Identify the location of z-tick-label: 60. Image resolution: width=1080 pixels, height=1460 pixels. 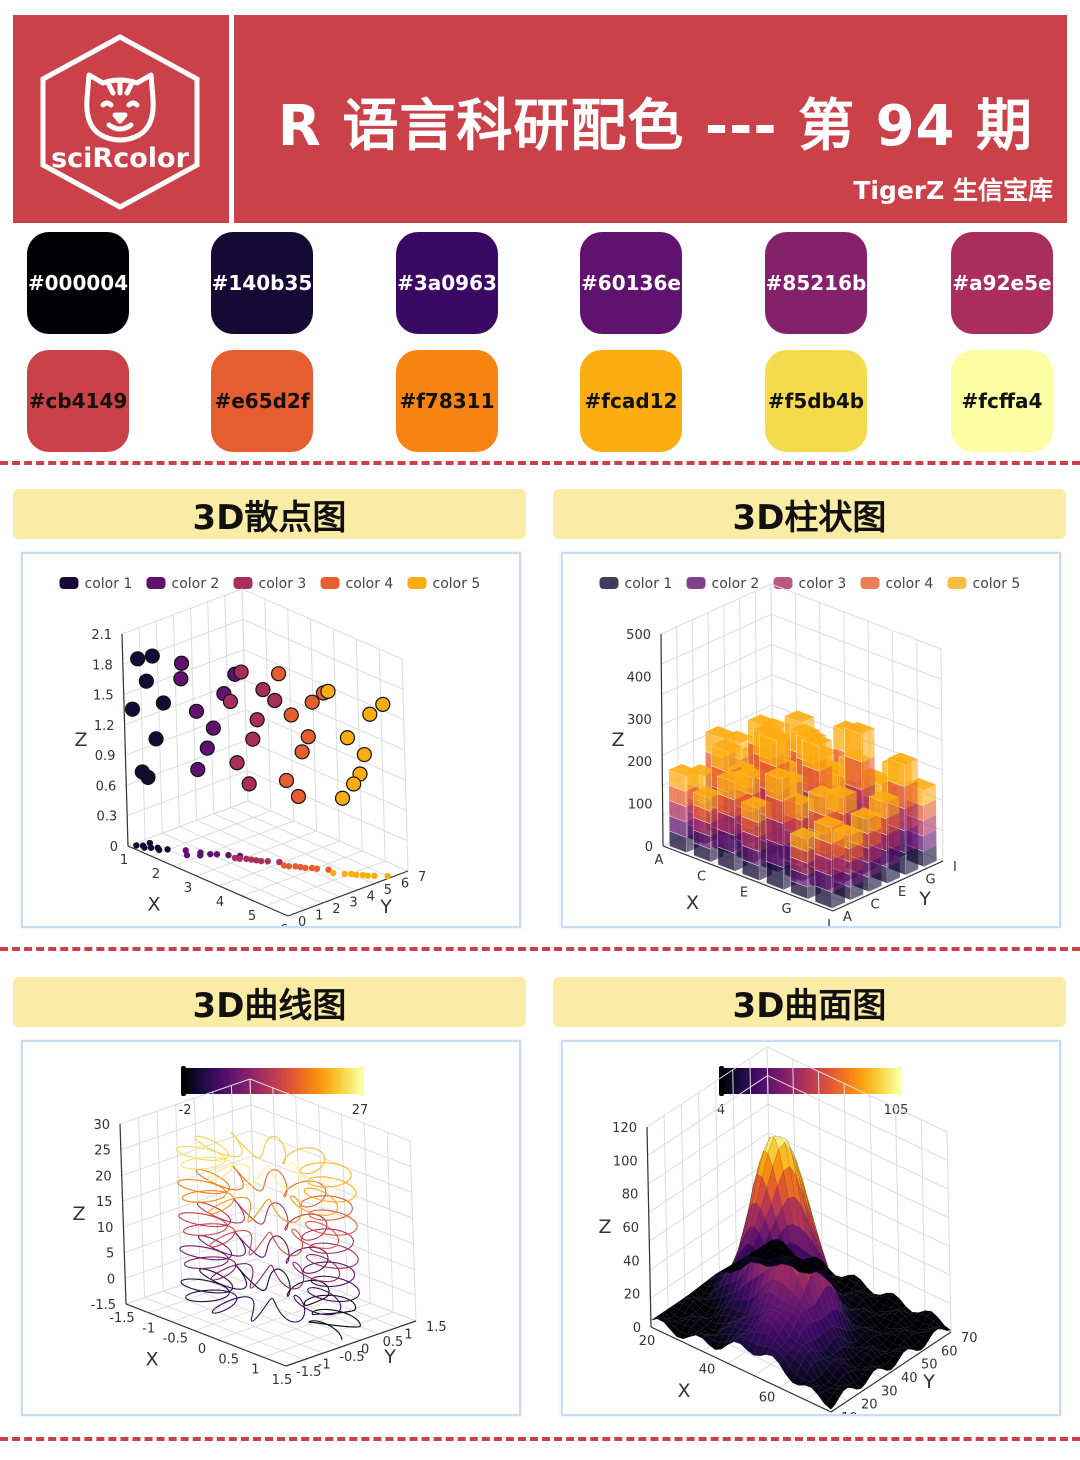
(630, 1228).